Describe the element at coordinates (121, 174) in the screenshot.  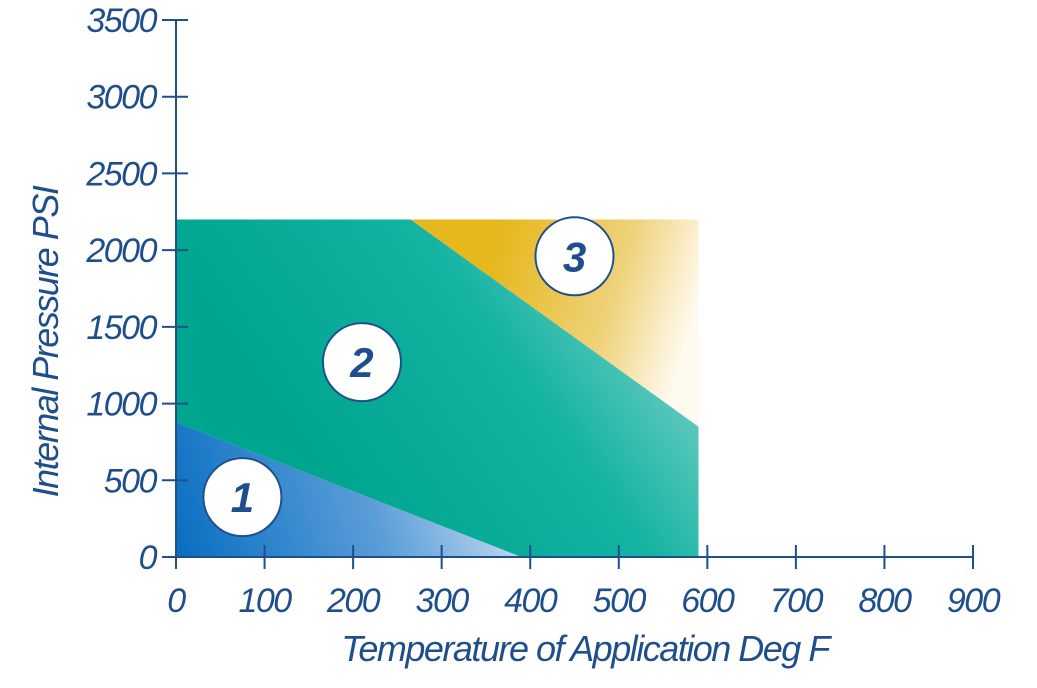
I see `y-tick-label: 2500` at that location.